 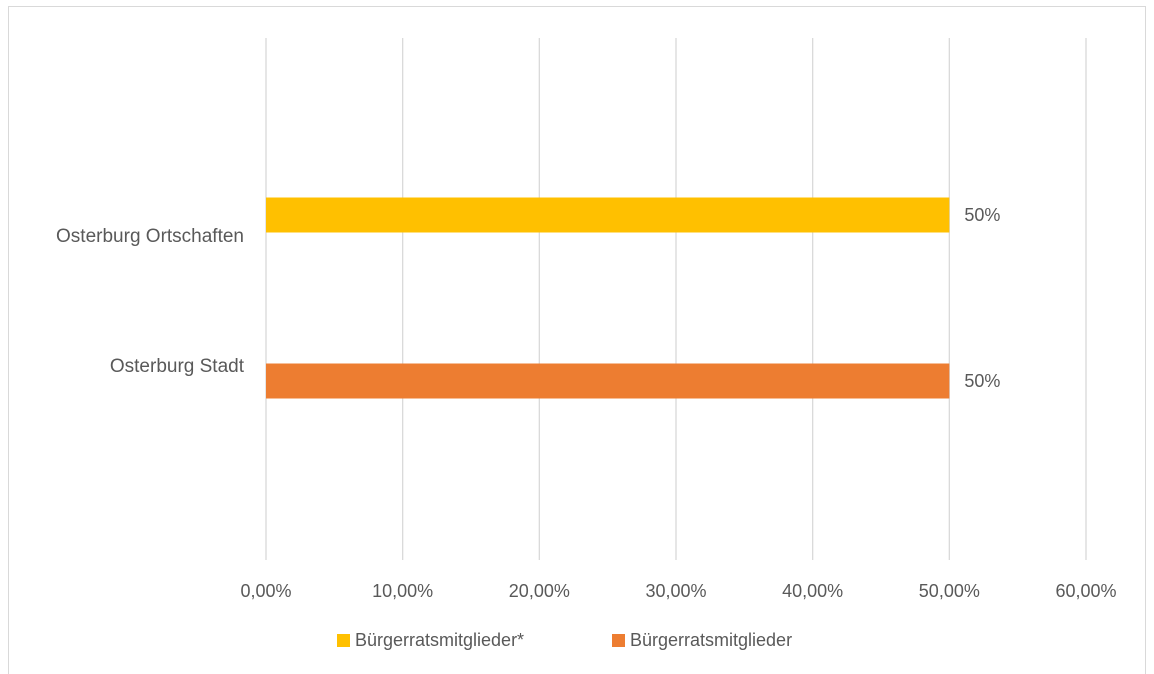 I want to click on x-tick-label: 0,00%, so click(x=265, y=591).